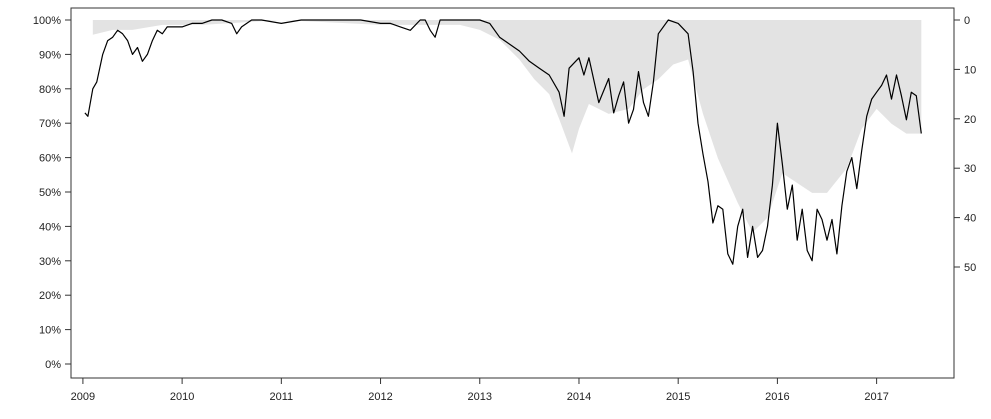  What do you see at coordinates (50, 55) in the screenshot?
I see `y-tick-label: 90%` at bounding box center [50, 55].